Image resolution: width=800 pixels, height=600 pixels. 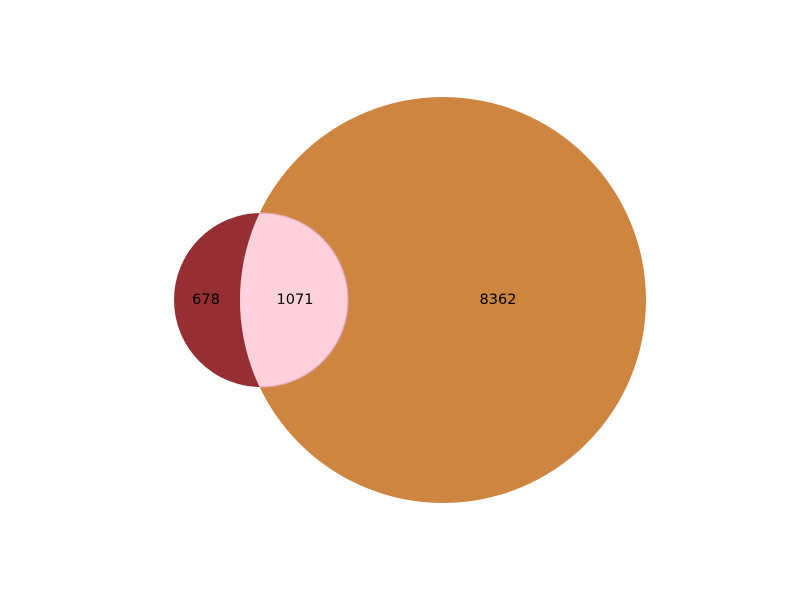 I want to click on intersection-outline, so click(x=294, y=300).